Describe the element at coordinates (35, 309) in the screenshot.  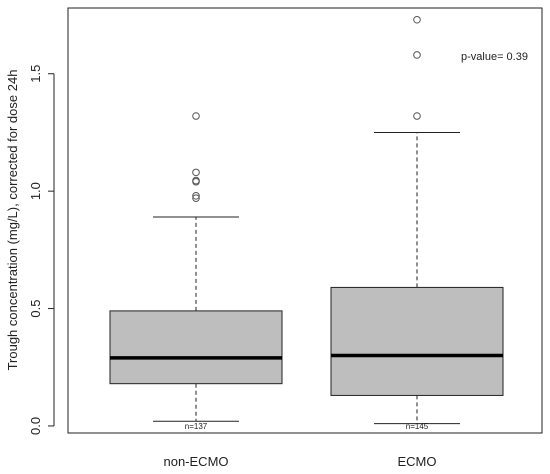
I see `y-tick-label: 0.5` at that location.